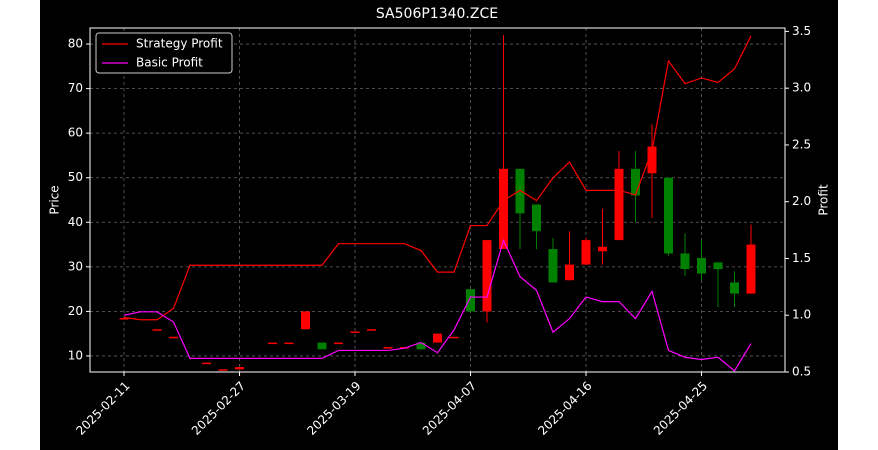 This screenshot has width=878, height=450. I want to click on y-axis-label: Price, so click(55, 199).